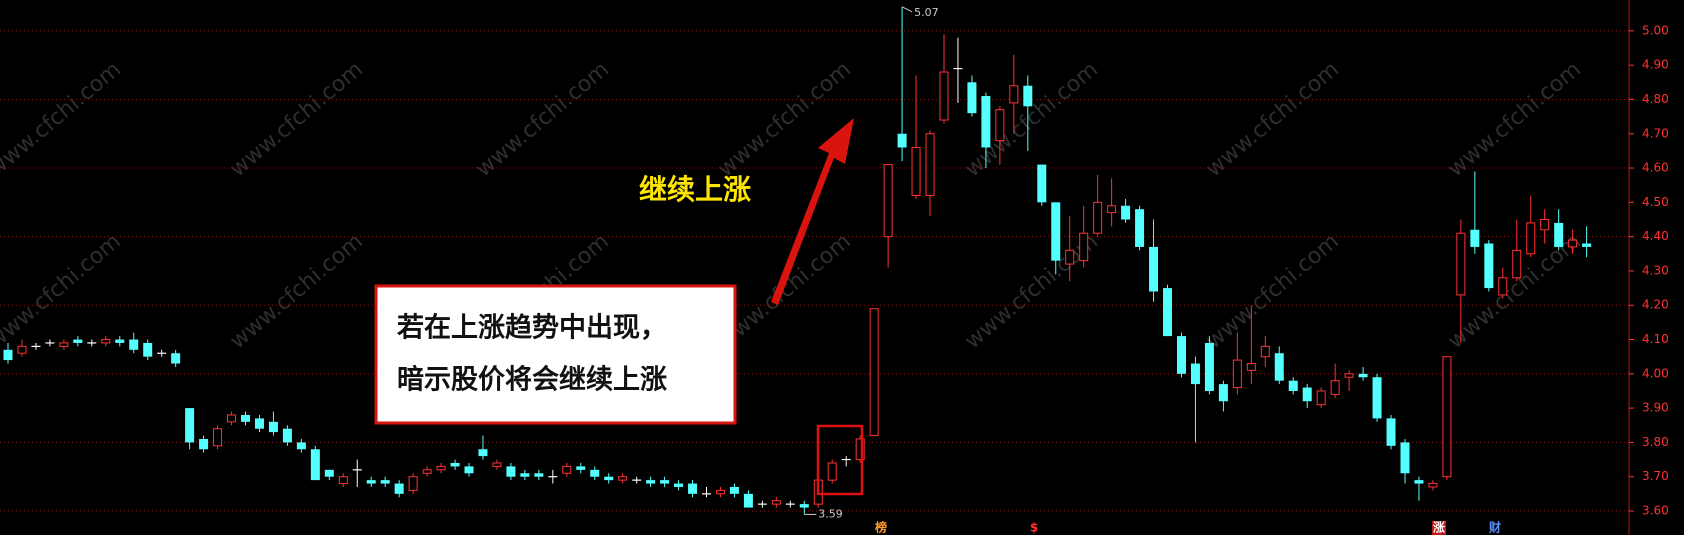 The image size is (1684, 535). Describe the element at coordinates (840, 460) in the screenshot. I see `highlight-box` at that location.